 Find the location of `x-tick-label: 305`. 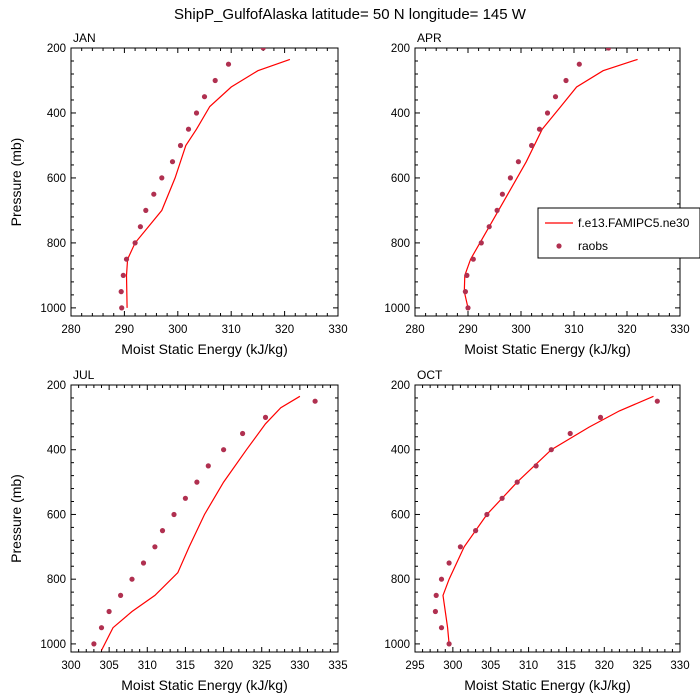

x-tick-label: 305 is located at coordinates (109, 666).